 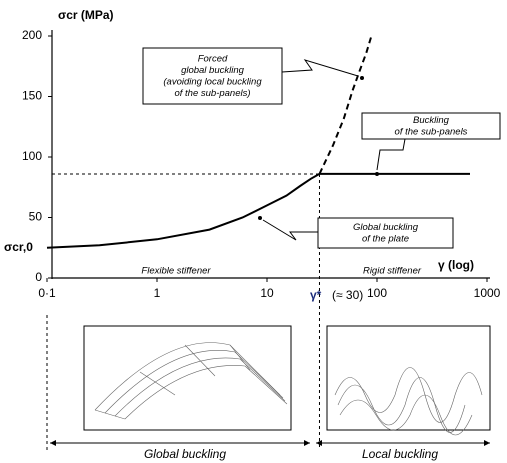 I want to click on region-label: Rigid stiffener, so click(x=392, y=271).